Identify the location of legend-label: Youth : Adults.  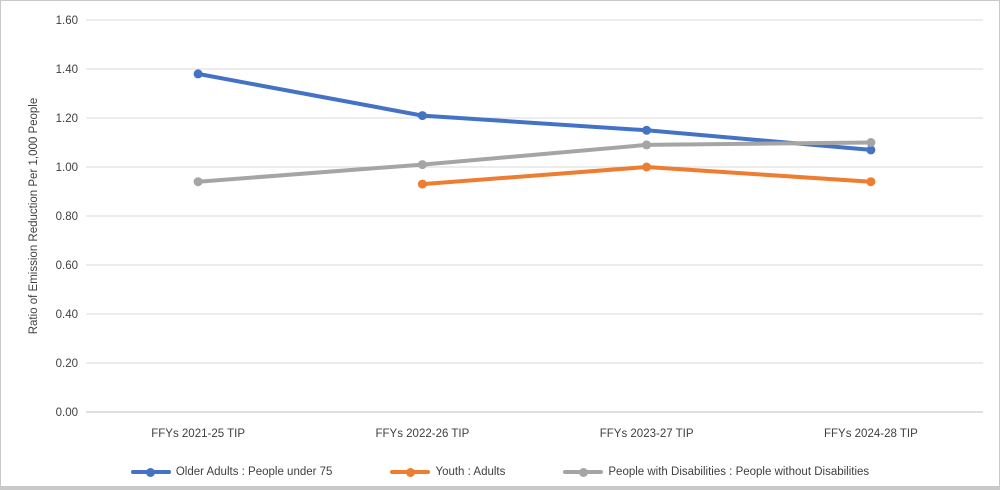
(470, 472).